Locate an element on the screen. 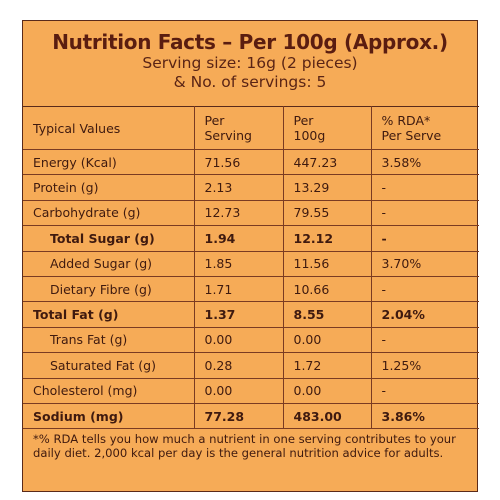 The height and width of the screenshot is (500, 500). table-row-saturated-fat: Saturated Fat (g) 0.28 1.72 1.25% is located at coordinates (251, 365).